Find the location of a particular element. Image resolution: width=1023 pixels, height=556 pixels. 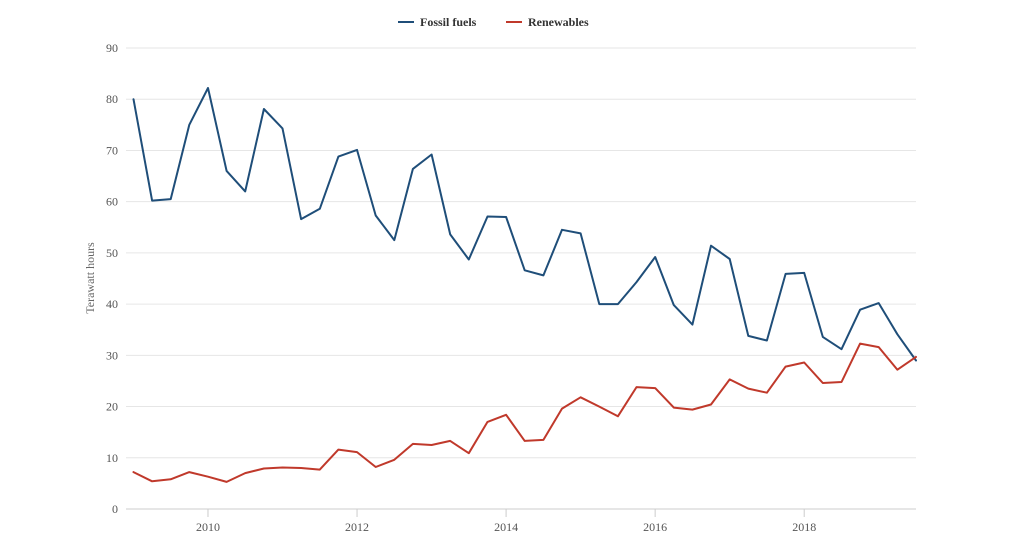

legend-item-fossil-fuels: Fossil fuels is located at coordinates (437, 22).